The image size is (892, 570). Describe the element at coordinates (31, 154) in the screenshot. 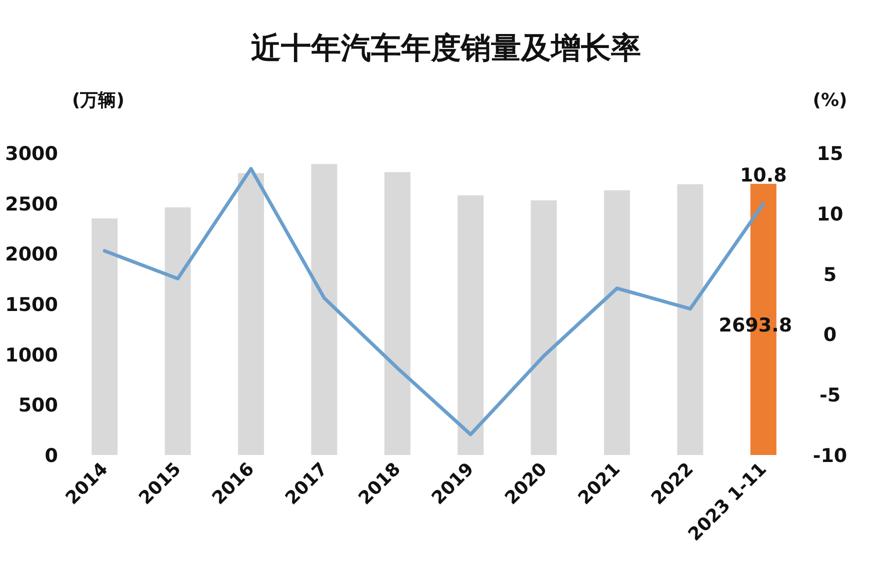

I see `y-tick-label: 3000` at that location.